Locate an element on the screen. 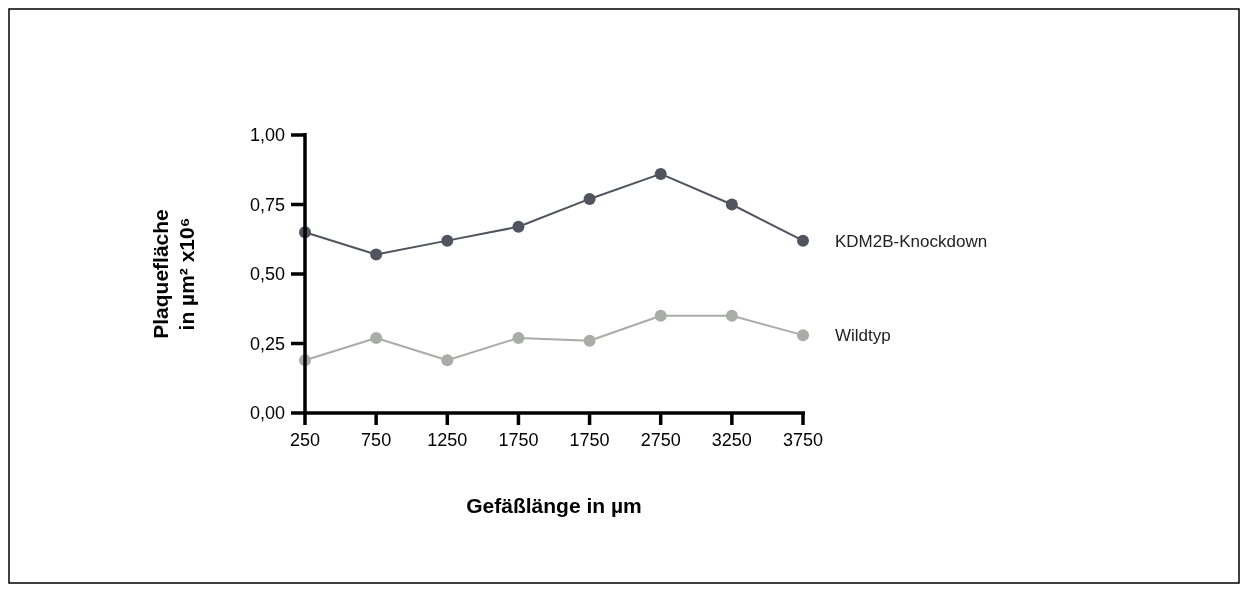 Image resolution: width=1248 pixels, height=592 pixels. y-tick-label: 0,25 is located at coordinates (267, 343).